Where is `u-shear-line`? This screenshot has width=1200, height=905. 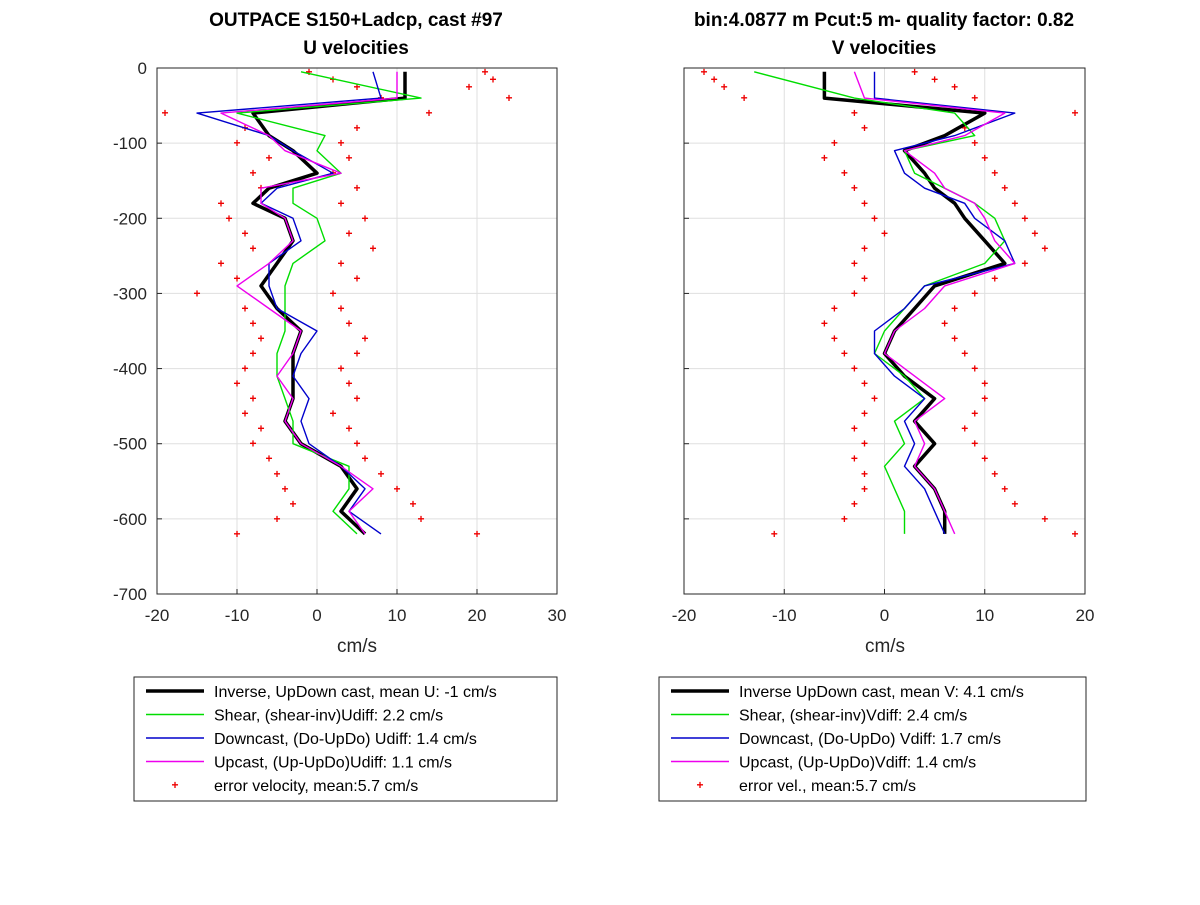 u-shear-line is located at coordinates (329, 303).